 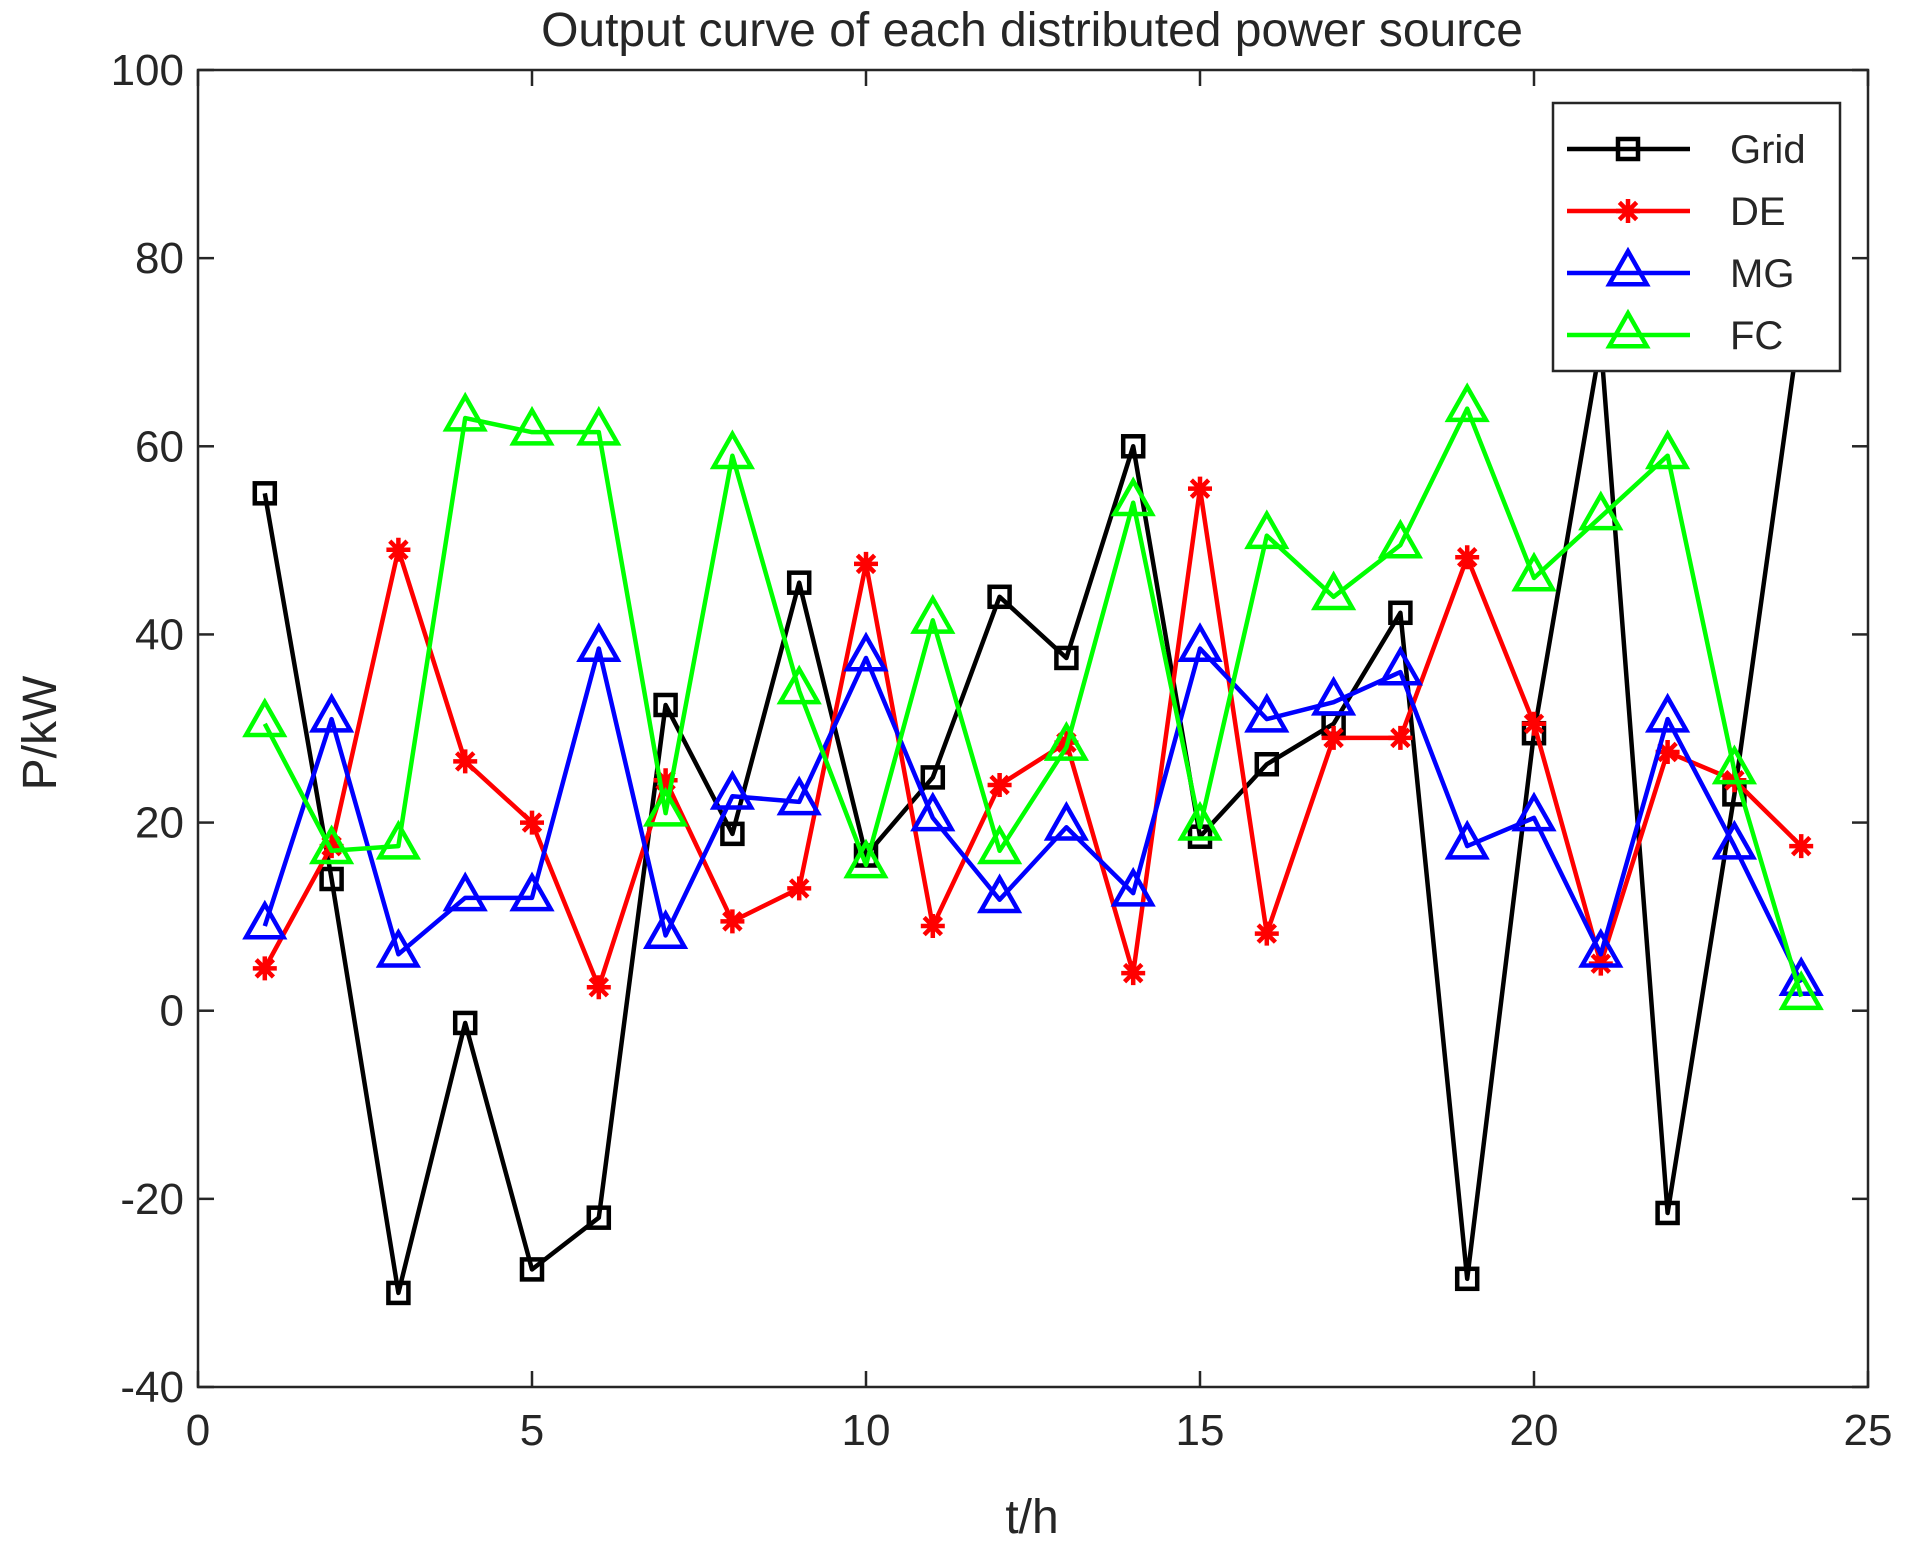 What do you see at coordinates (1758, 212) in the screenshot?
I see `legend-label-de: DE` at bounding box center [1758, 212].